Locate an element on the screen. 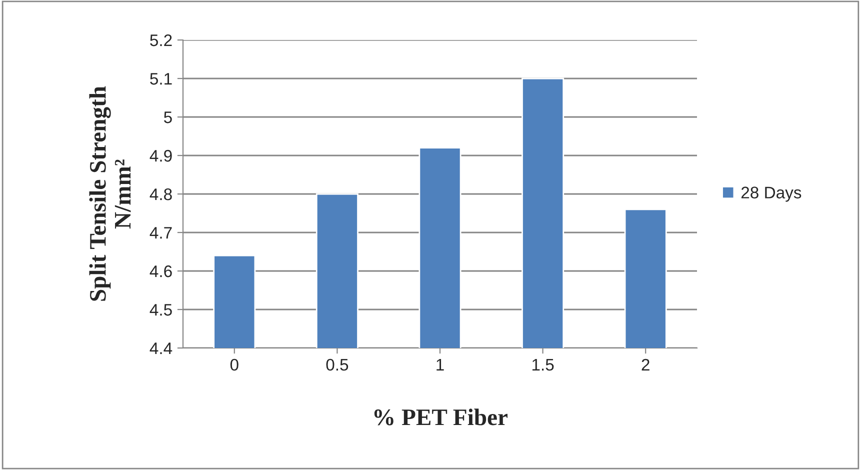 The height and width of the screenshot is (470, 861). legend-label: 28 Days is located at coordinates (771, 194).